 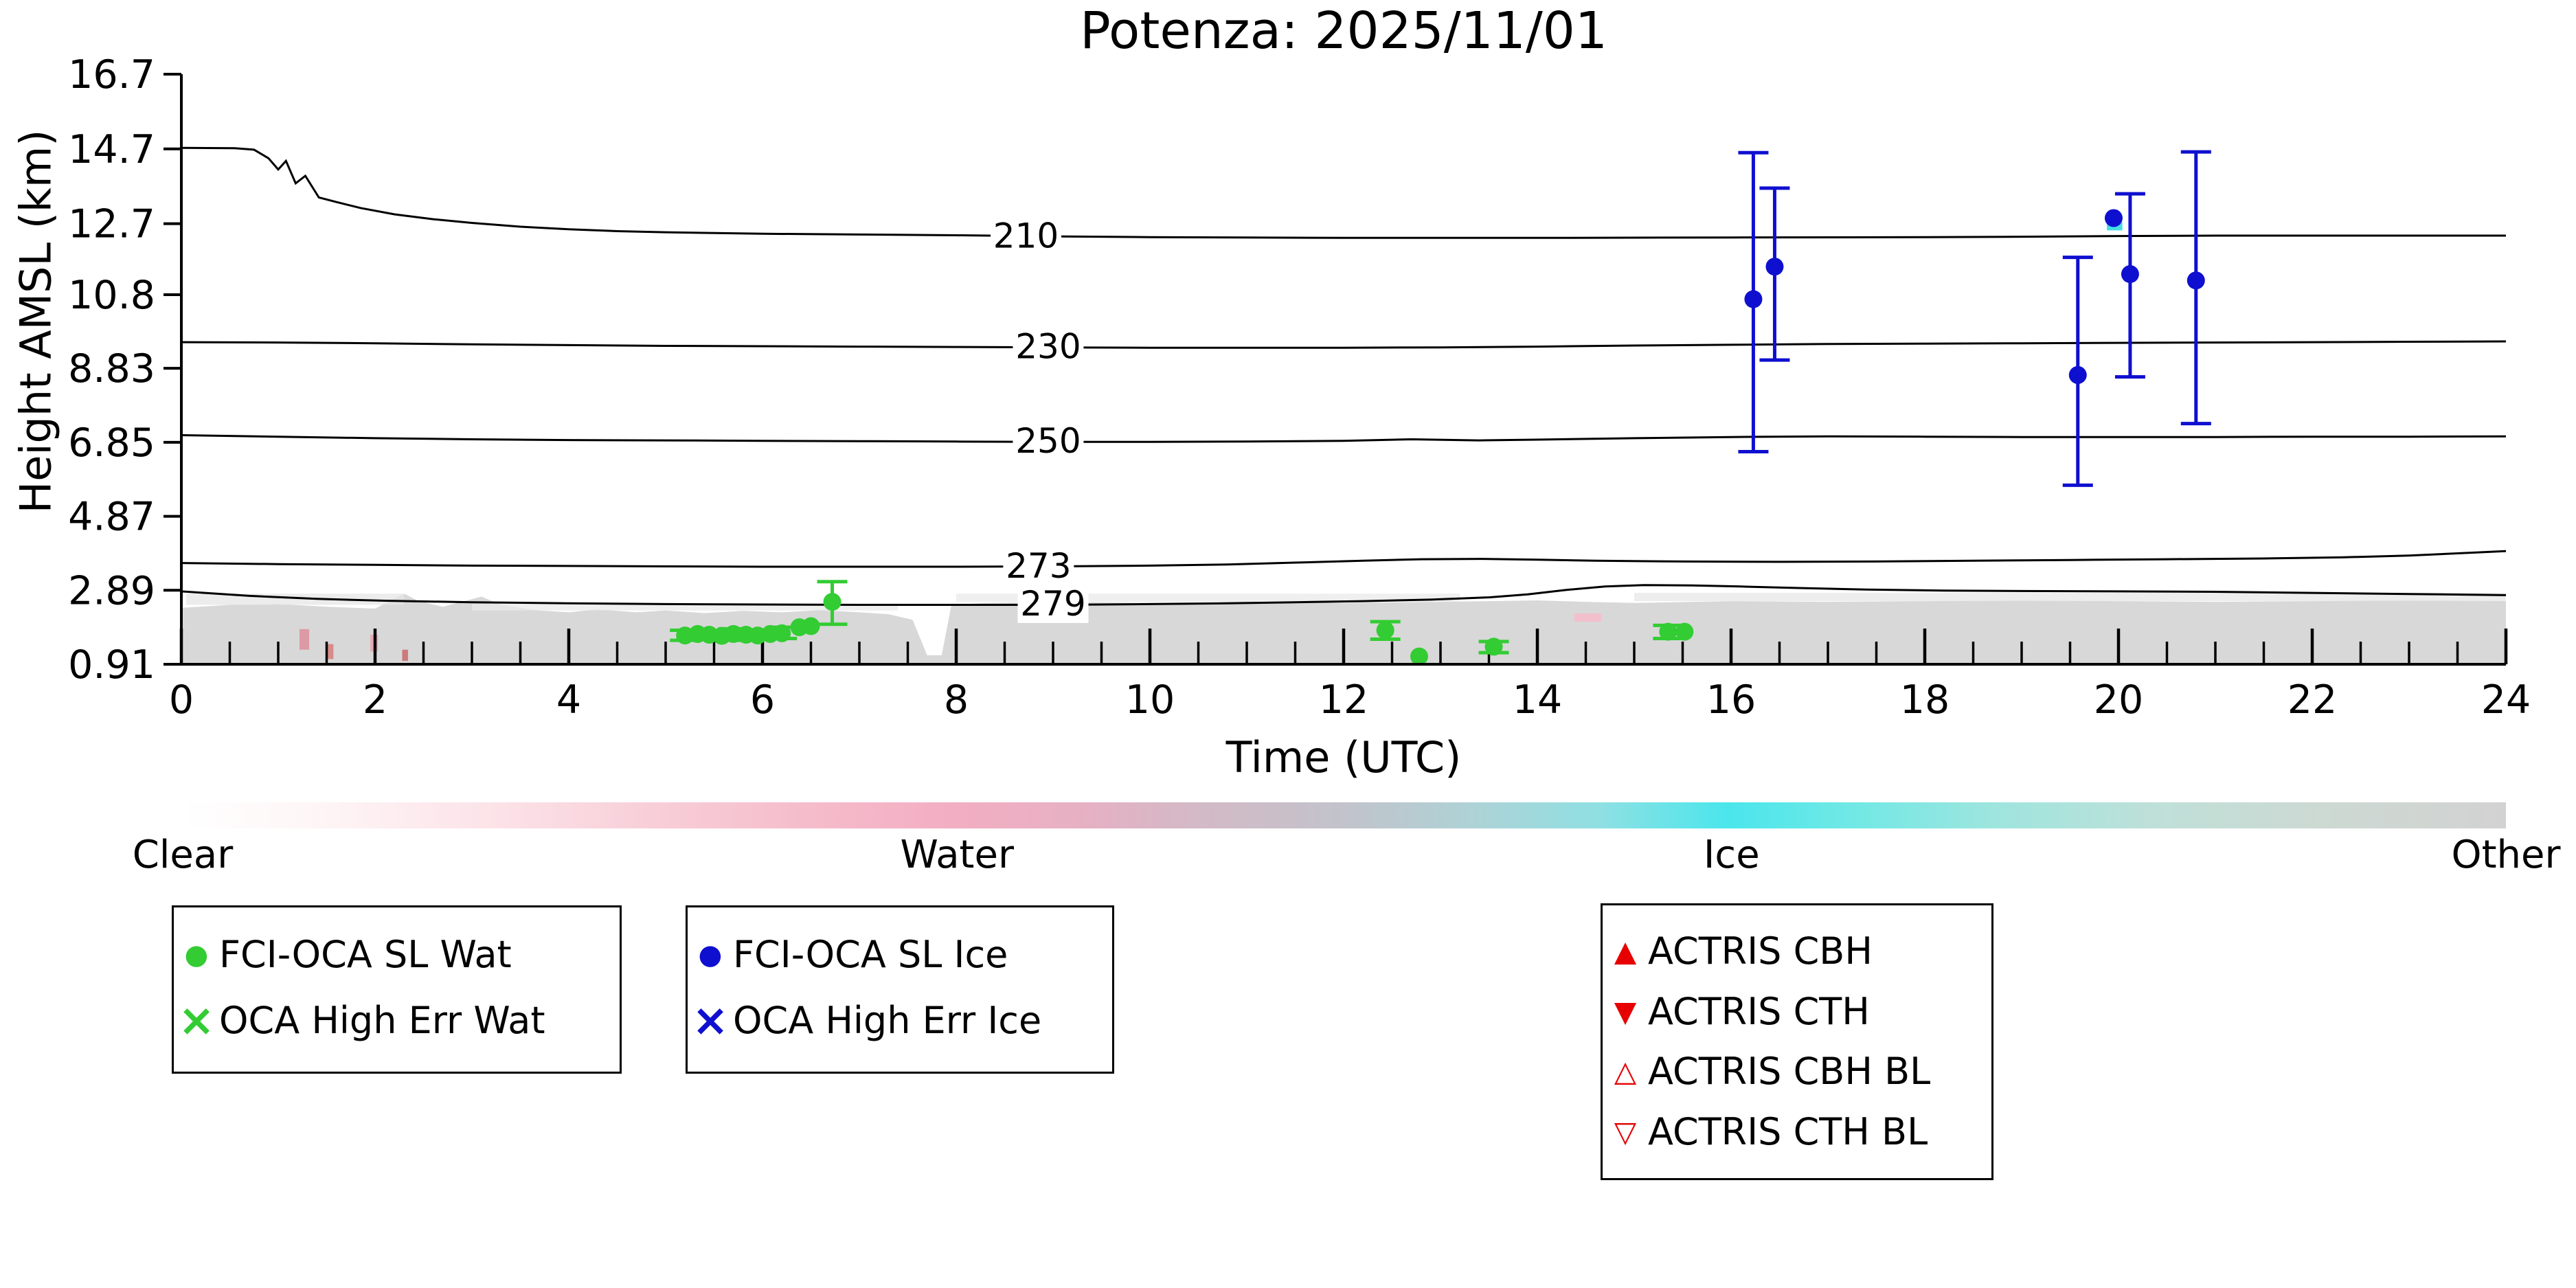 I want to click on svg-text: 22, so click(x=2312, y=700).